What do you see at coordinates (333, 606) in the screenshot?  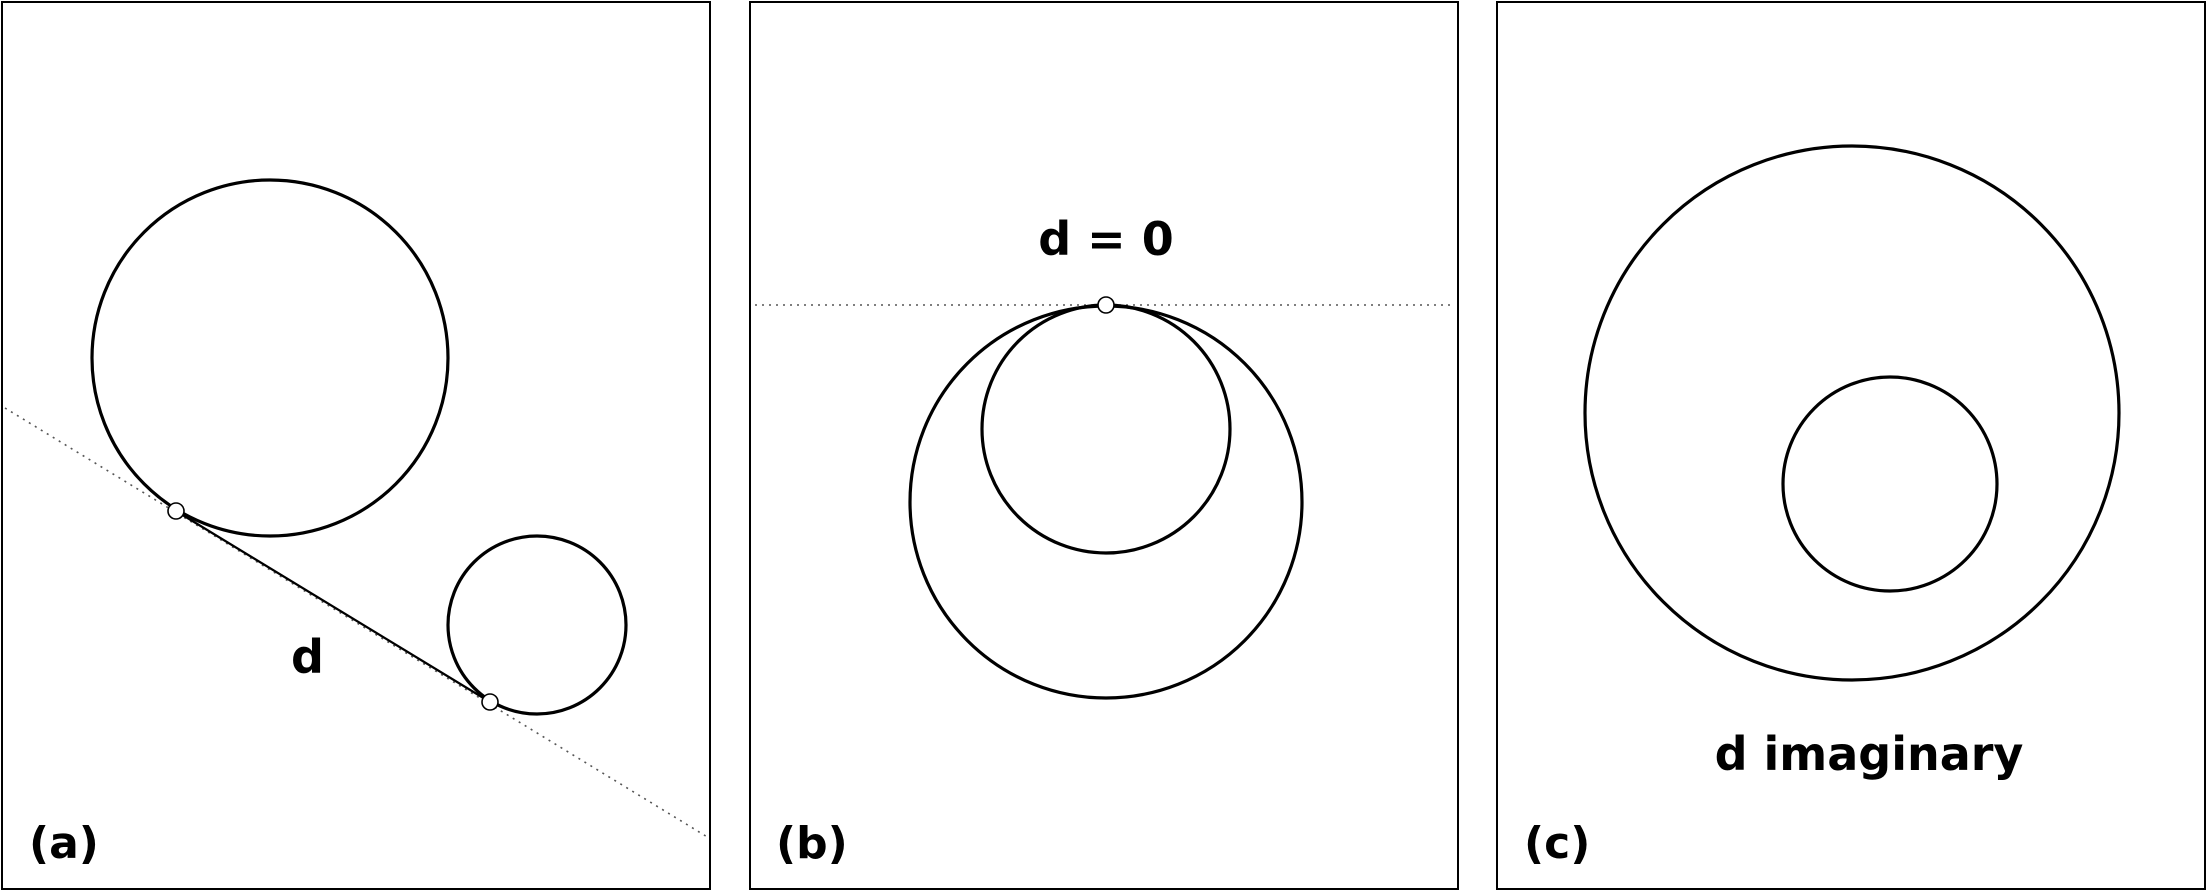 I see `tangent-segment-d` at bounding box center [333, 606].